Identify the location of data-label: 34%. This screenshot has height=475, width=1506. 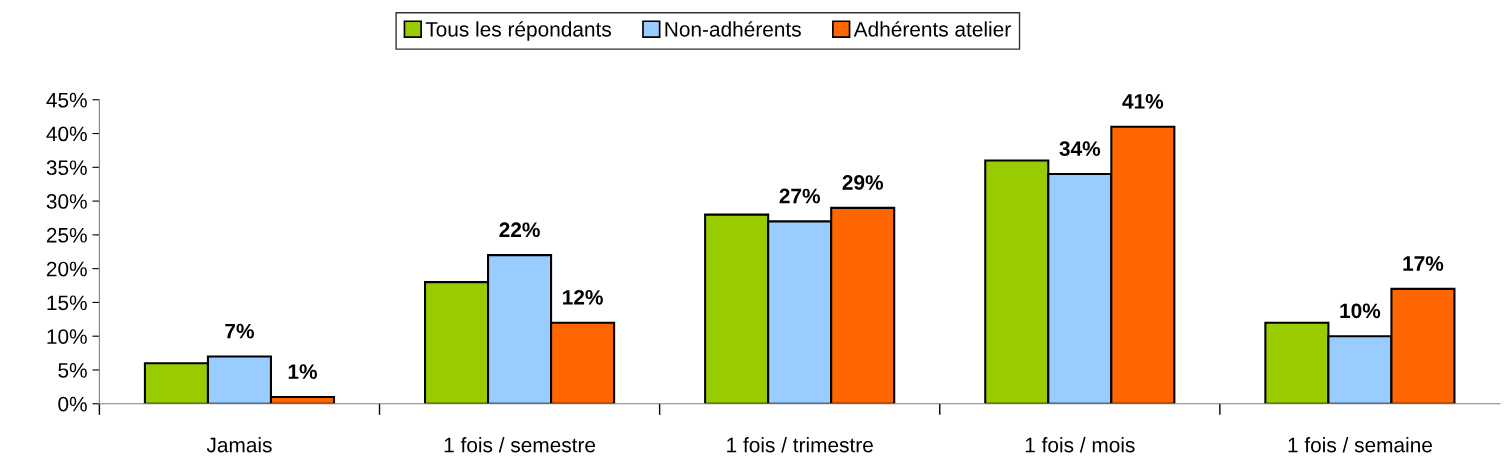
(1080, 149).